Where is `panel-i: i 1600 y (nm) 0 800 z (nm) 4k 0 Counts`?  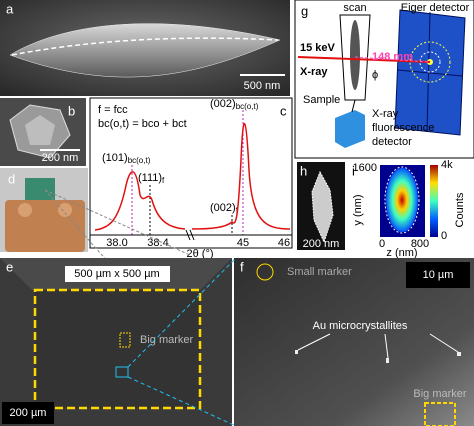 panel-i: i 1600 y (nm) 0 800 z (nm) 4k 0 Counts is located at coordinates (409, 209).